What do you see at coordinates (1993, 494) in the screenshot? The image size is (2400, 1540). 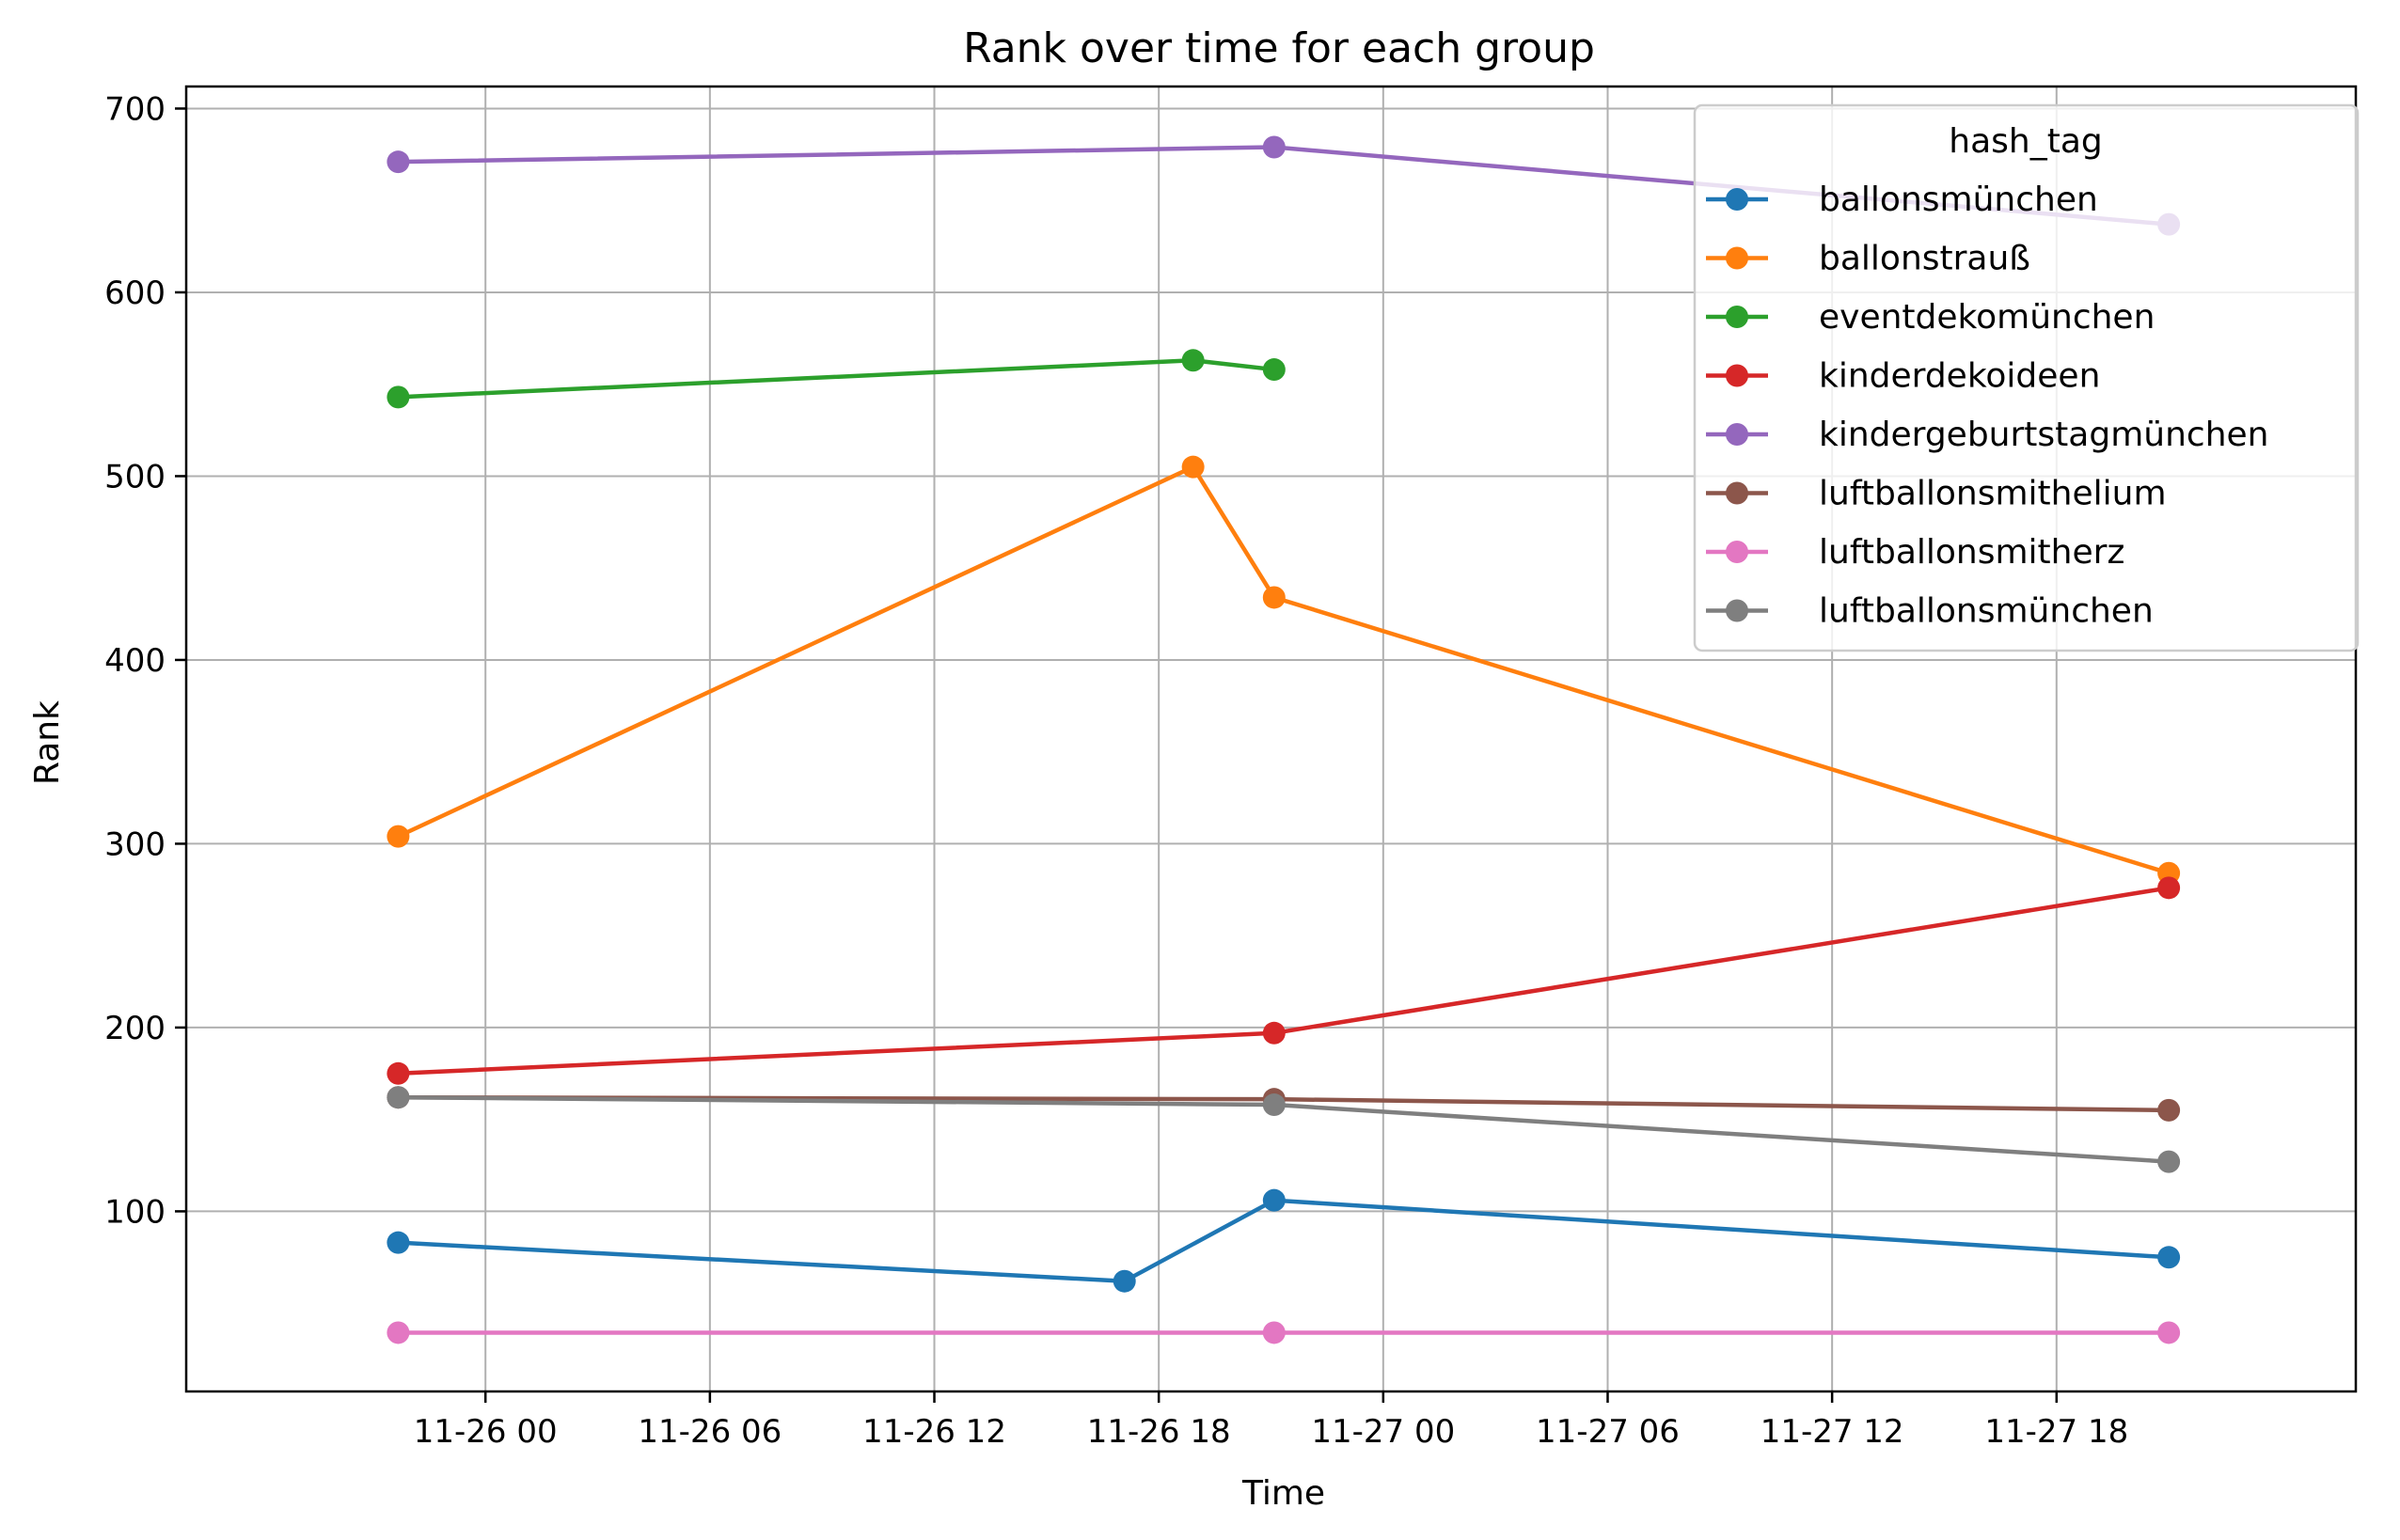 I see `legend-label-5: luftballonsmithelium` at bounding box center [1993, 494].